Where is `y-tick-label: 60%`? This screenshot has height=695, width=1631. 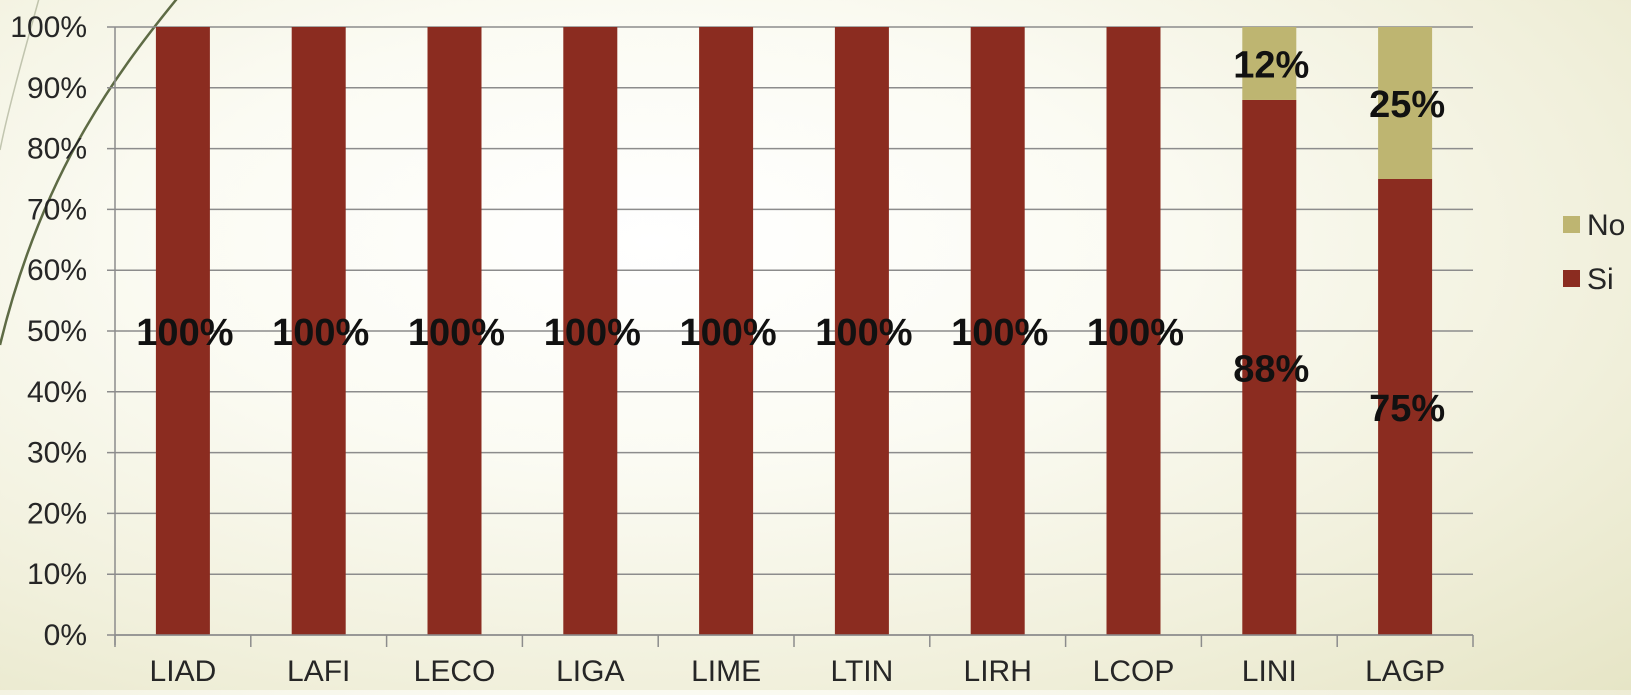 y-tick-label: 60% is located at coordinates (57, 270).